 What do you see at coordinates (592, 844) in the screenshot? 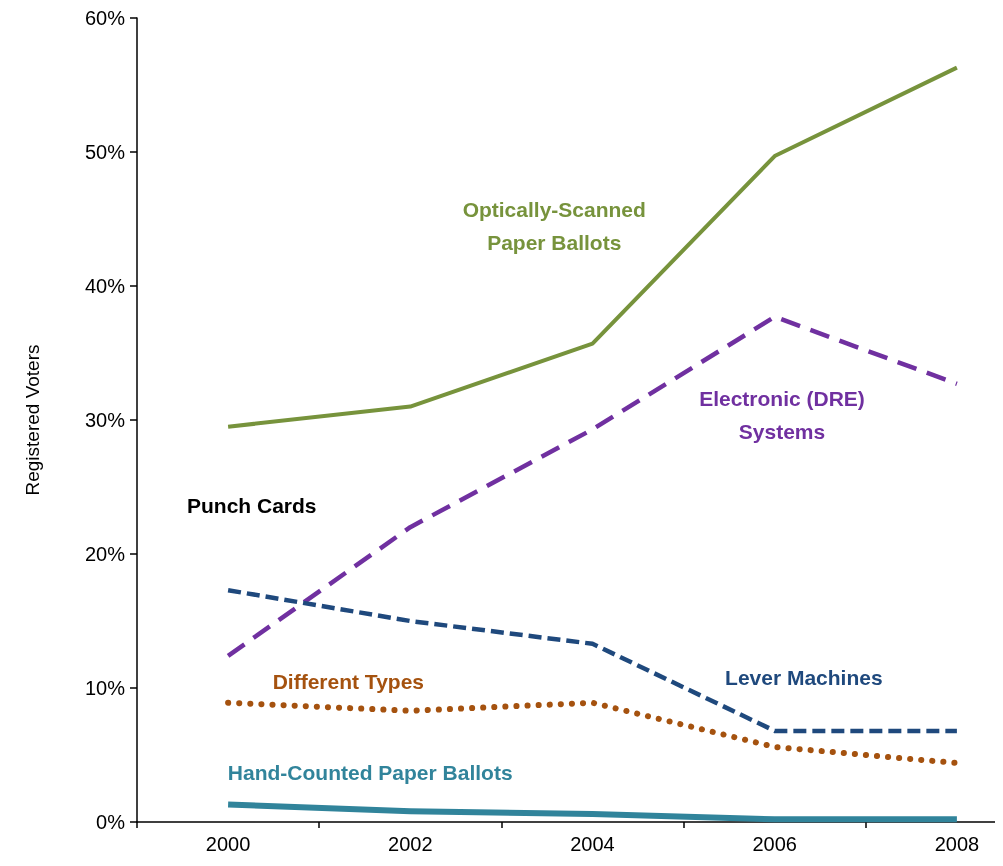
I see `x-tick-label: 2004` at bounding box center [592, 844].